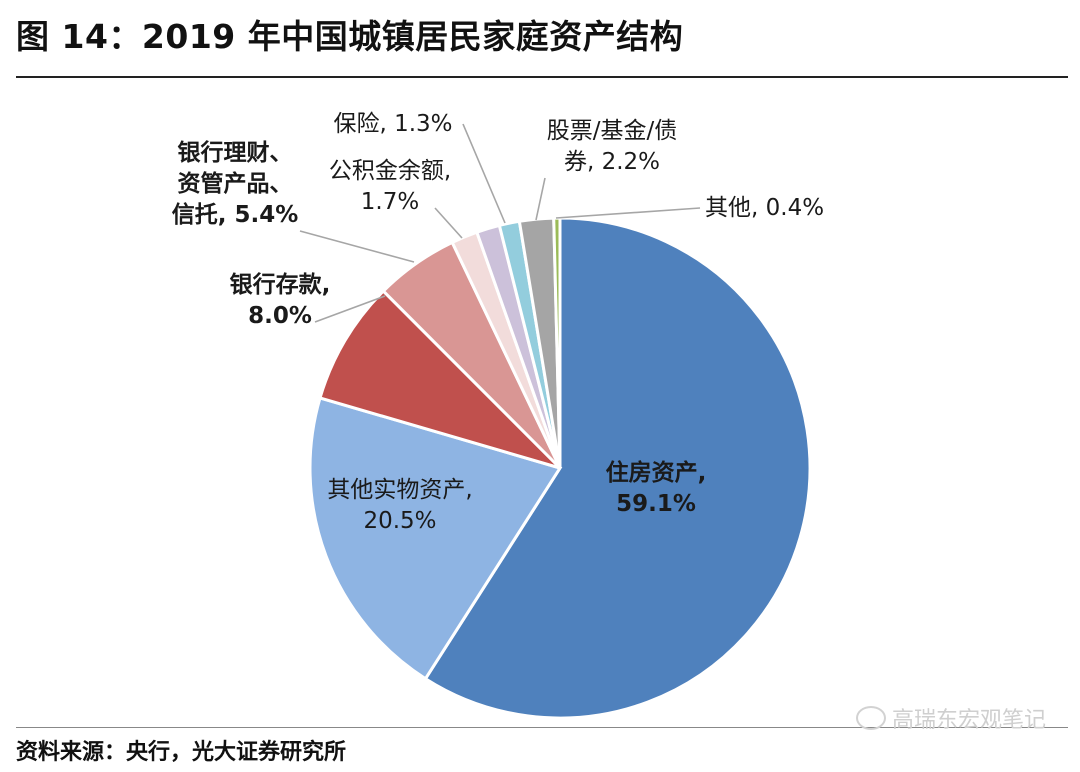 The width and height of the screenshot is (1080, 772). I want to click on slice-label-line: 保险, 1.3%, so click(392, 124).